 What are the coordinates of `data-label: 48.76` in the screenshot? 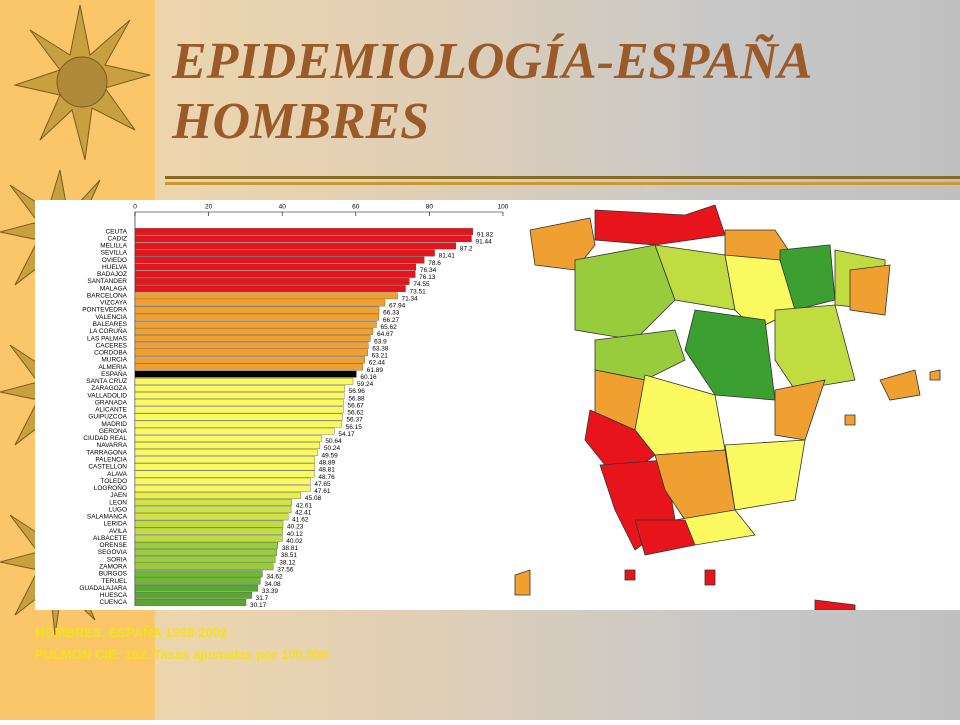 It's located at (326, 477).